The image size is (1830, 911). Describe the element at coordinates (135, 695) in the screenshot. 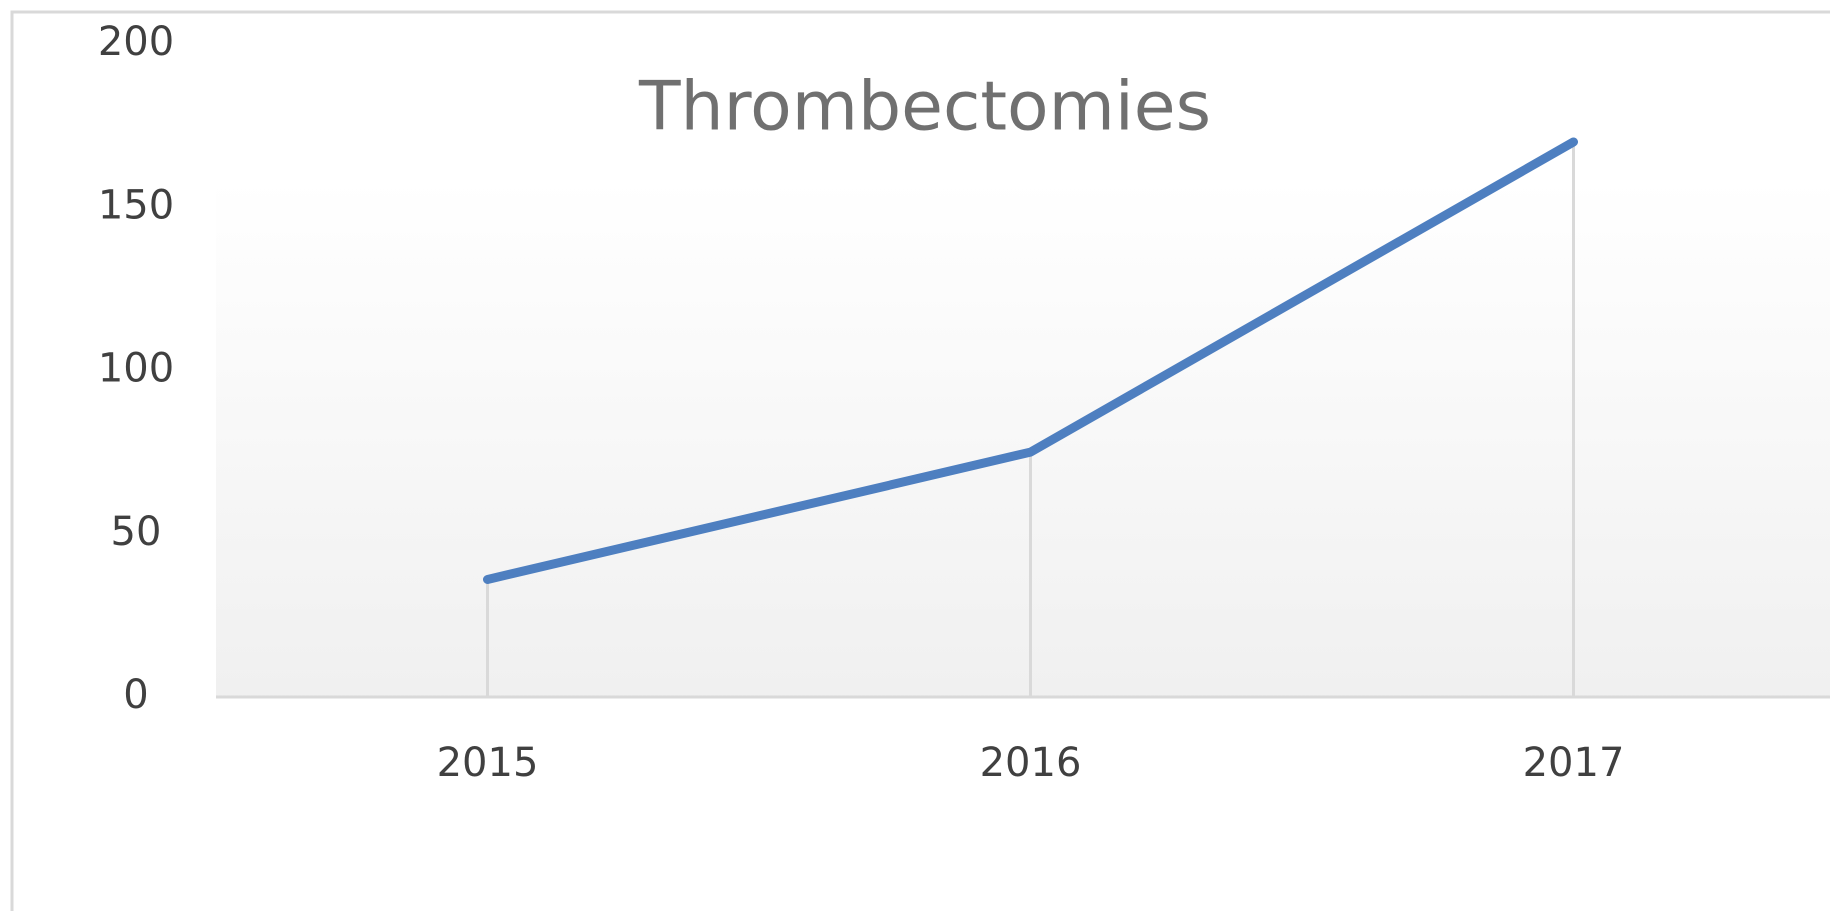

I see `y-tick-label: 0` at that location.